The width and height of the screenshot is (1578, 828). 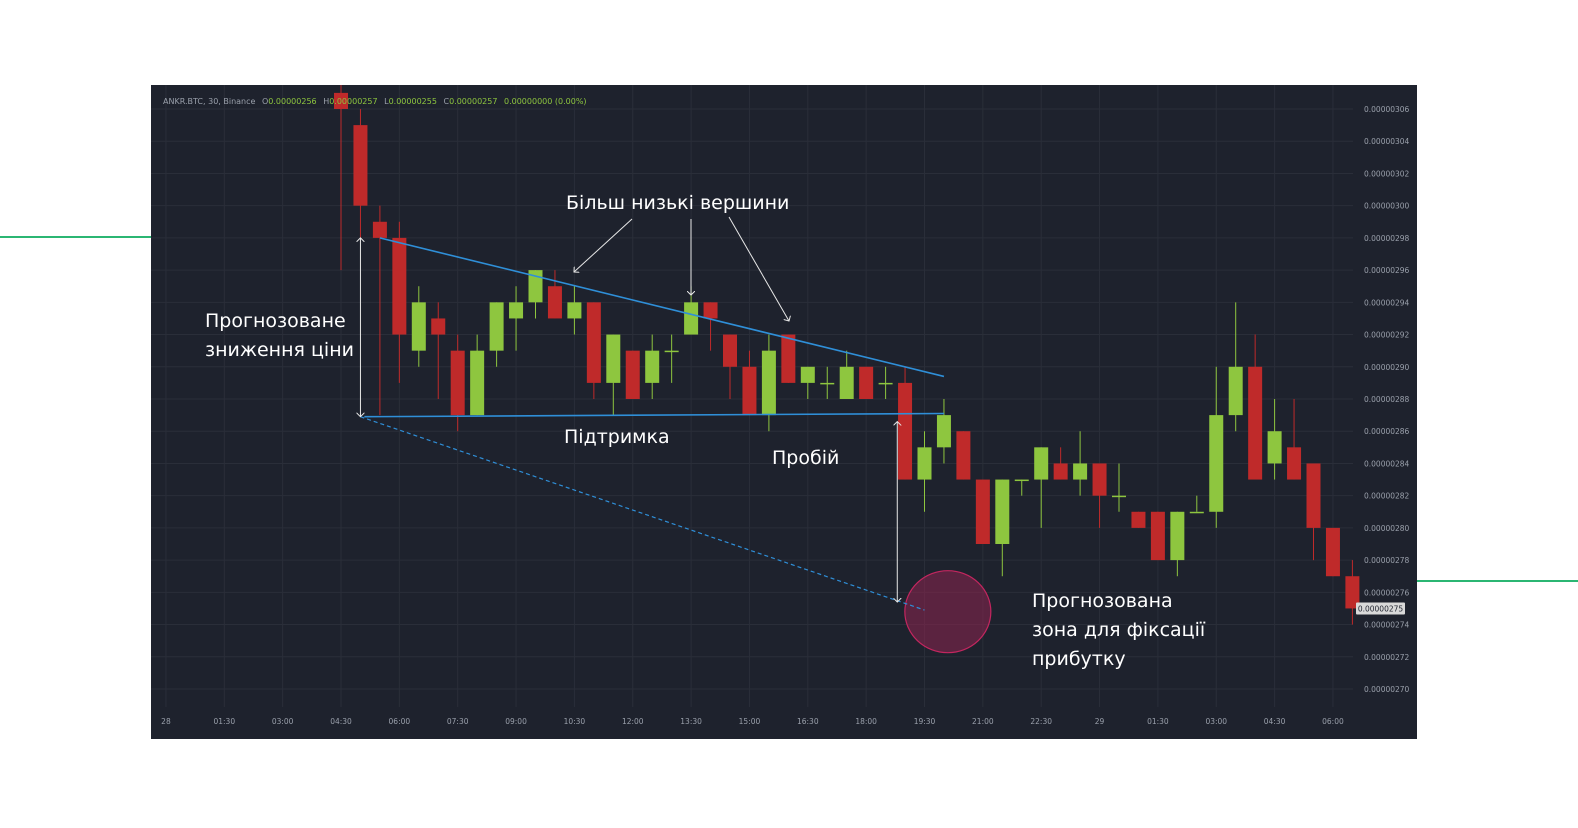 What do you see at coordinates (1387, 528) in the screenshot?
I see `y-tick-label: 0.00000280` at bounding box center [1387, 528].